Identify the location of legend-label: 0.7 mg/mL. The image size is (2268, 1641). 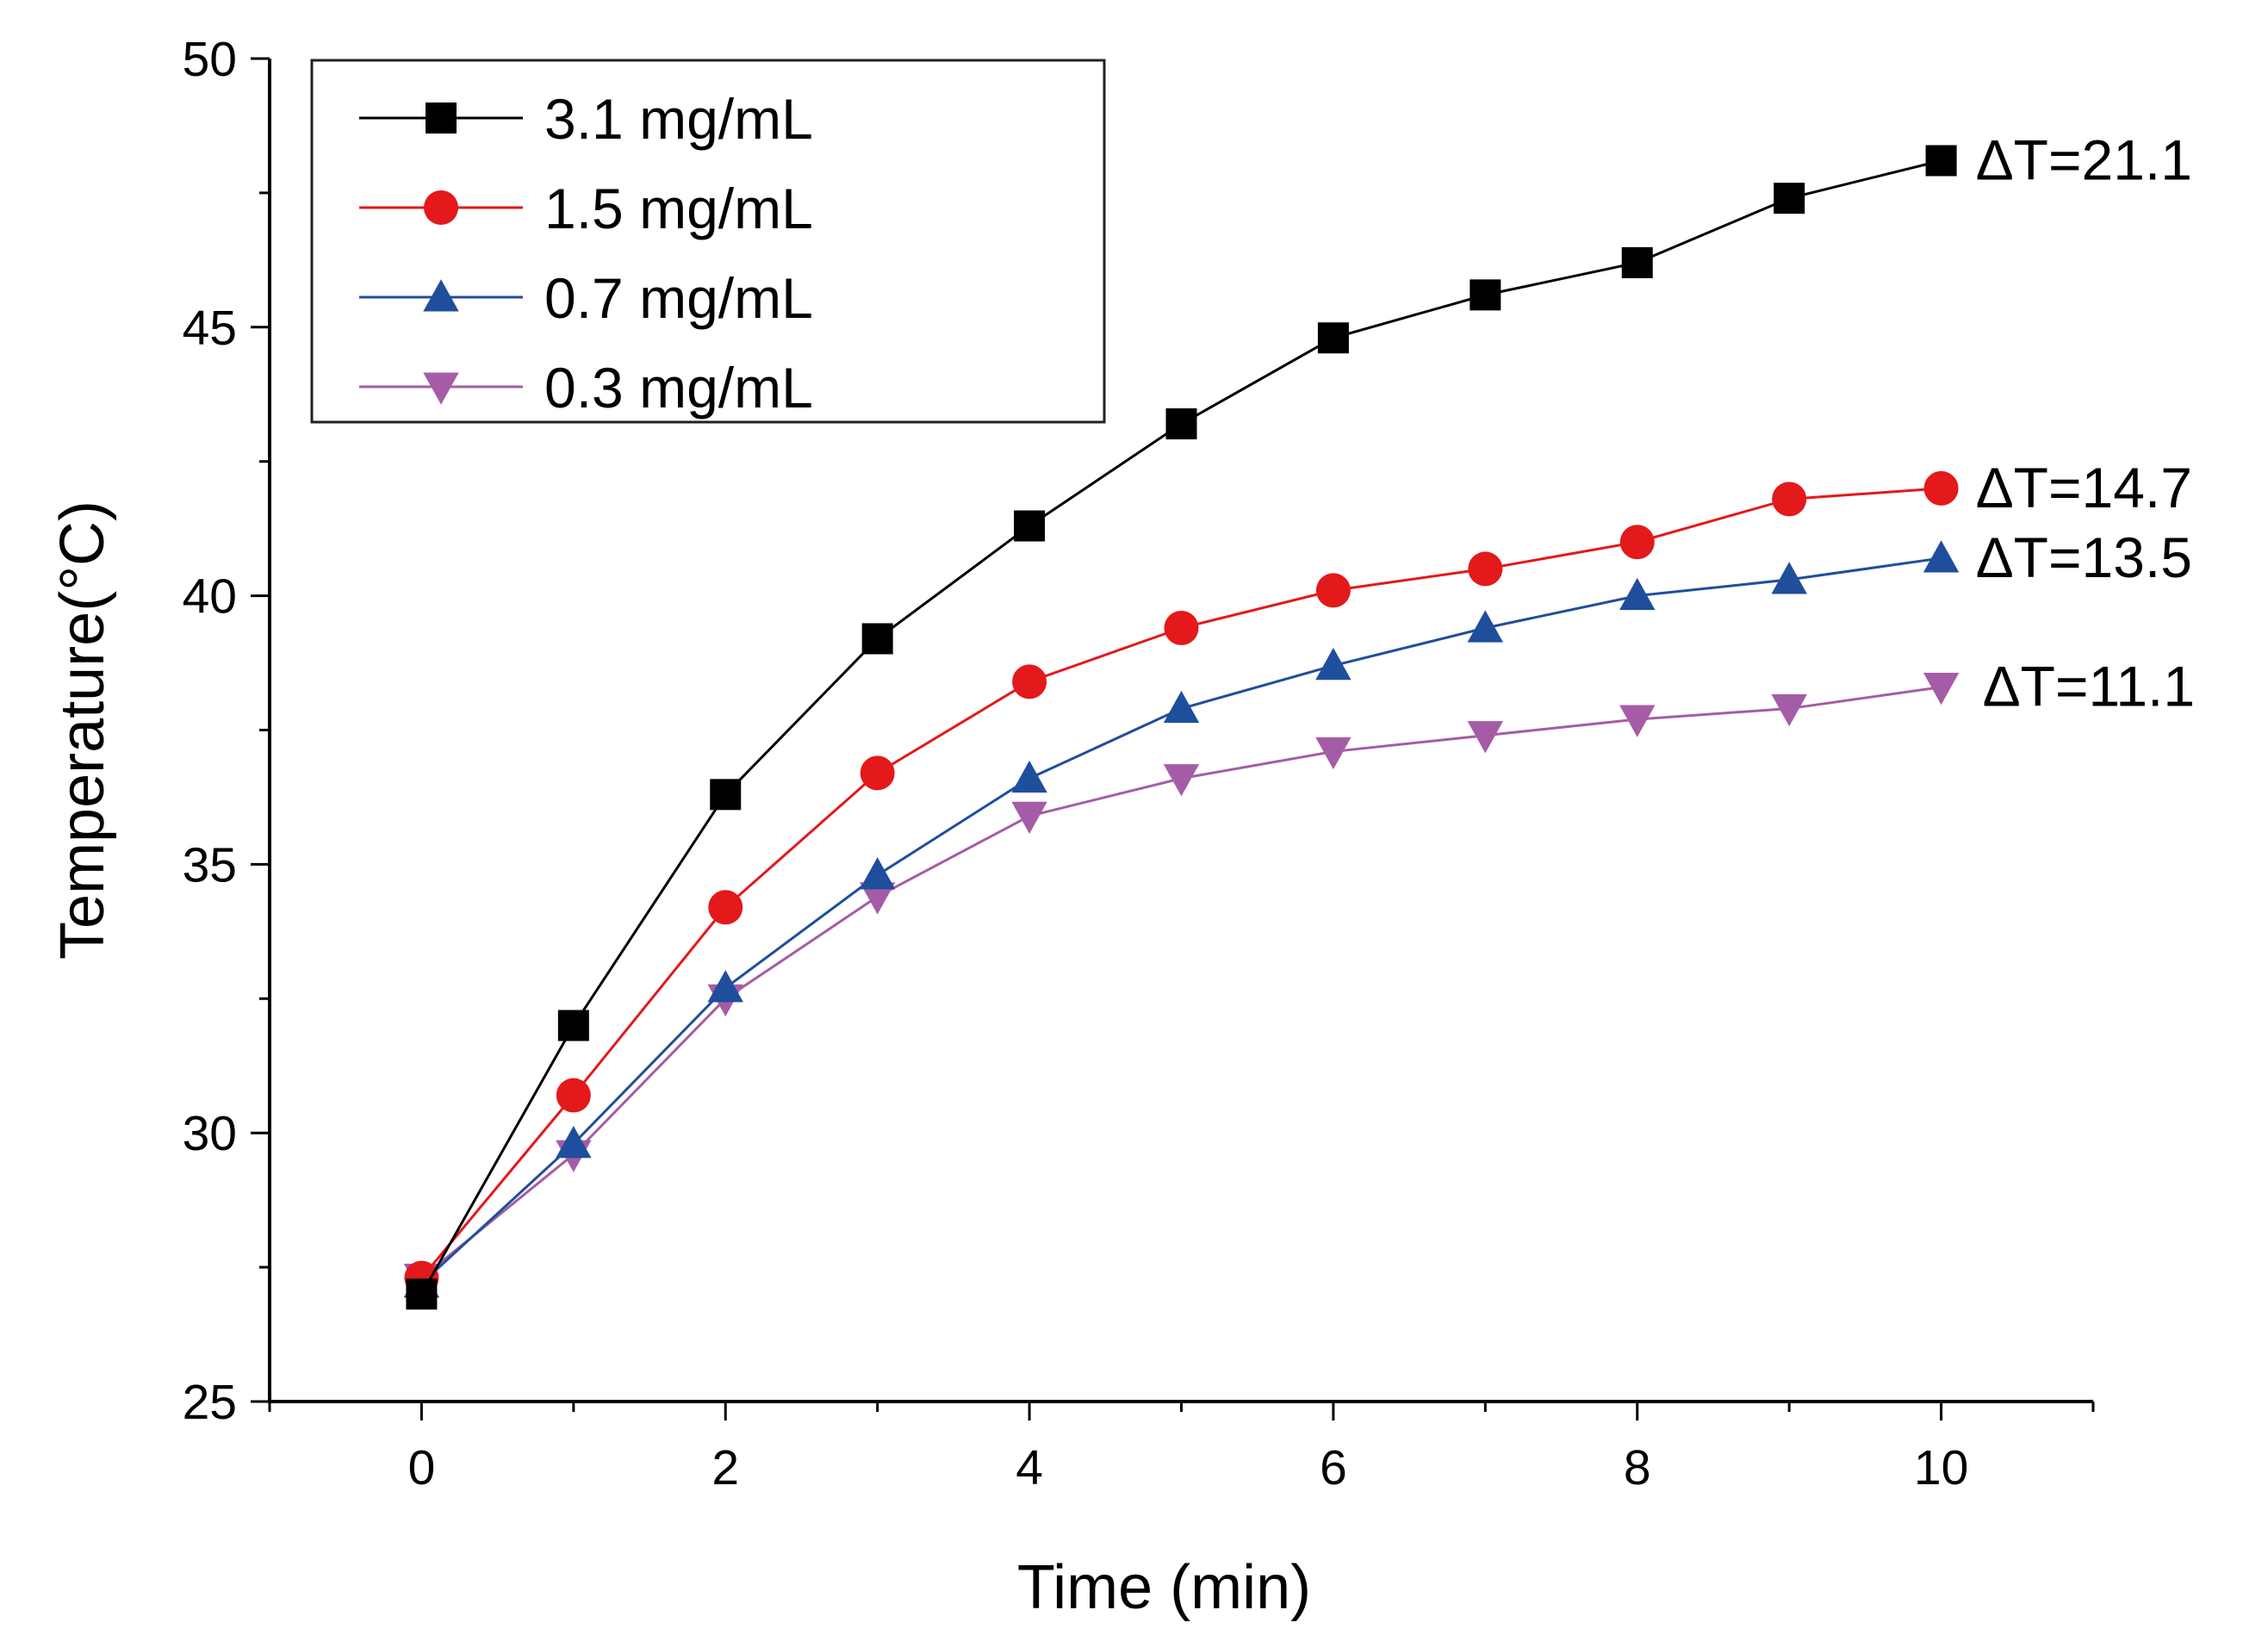
(678, 298).